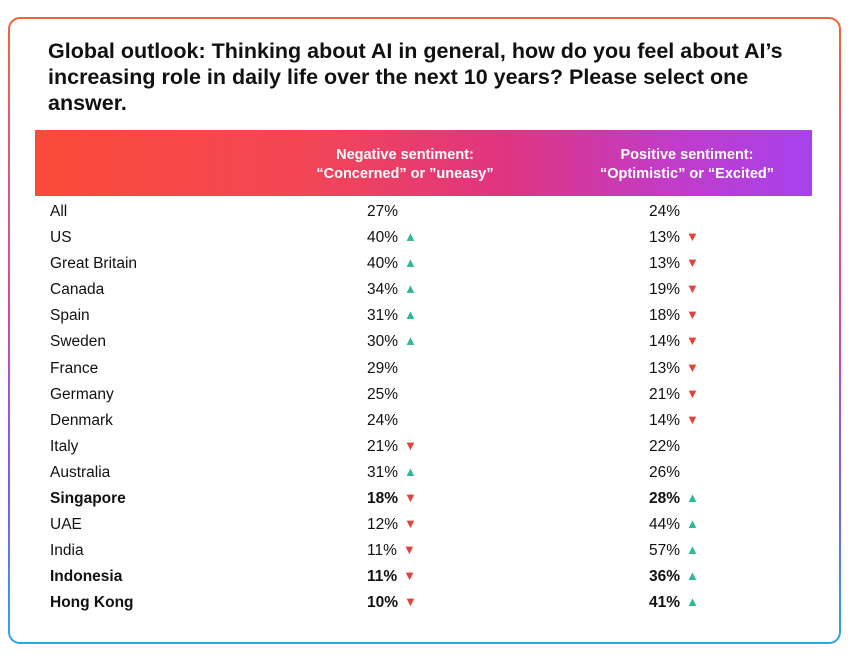 This screenshot has height=668, width=853. What do you see at coordinates (383, 446) in the screenshot?
I see `negative-sentiment-value: 21%` at bounding box center [383, 446].